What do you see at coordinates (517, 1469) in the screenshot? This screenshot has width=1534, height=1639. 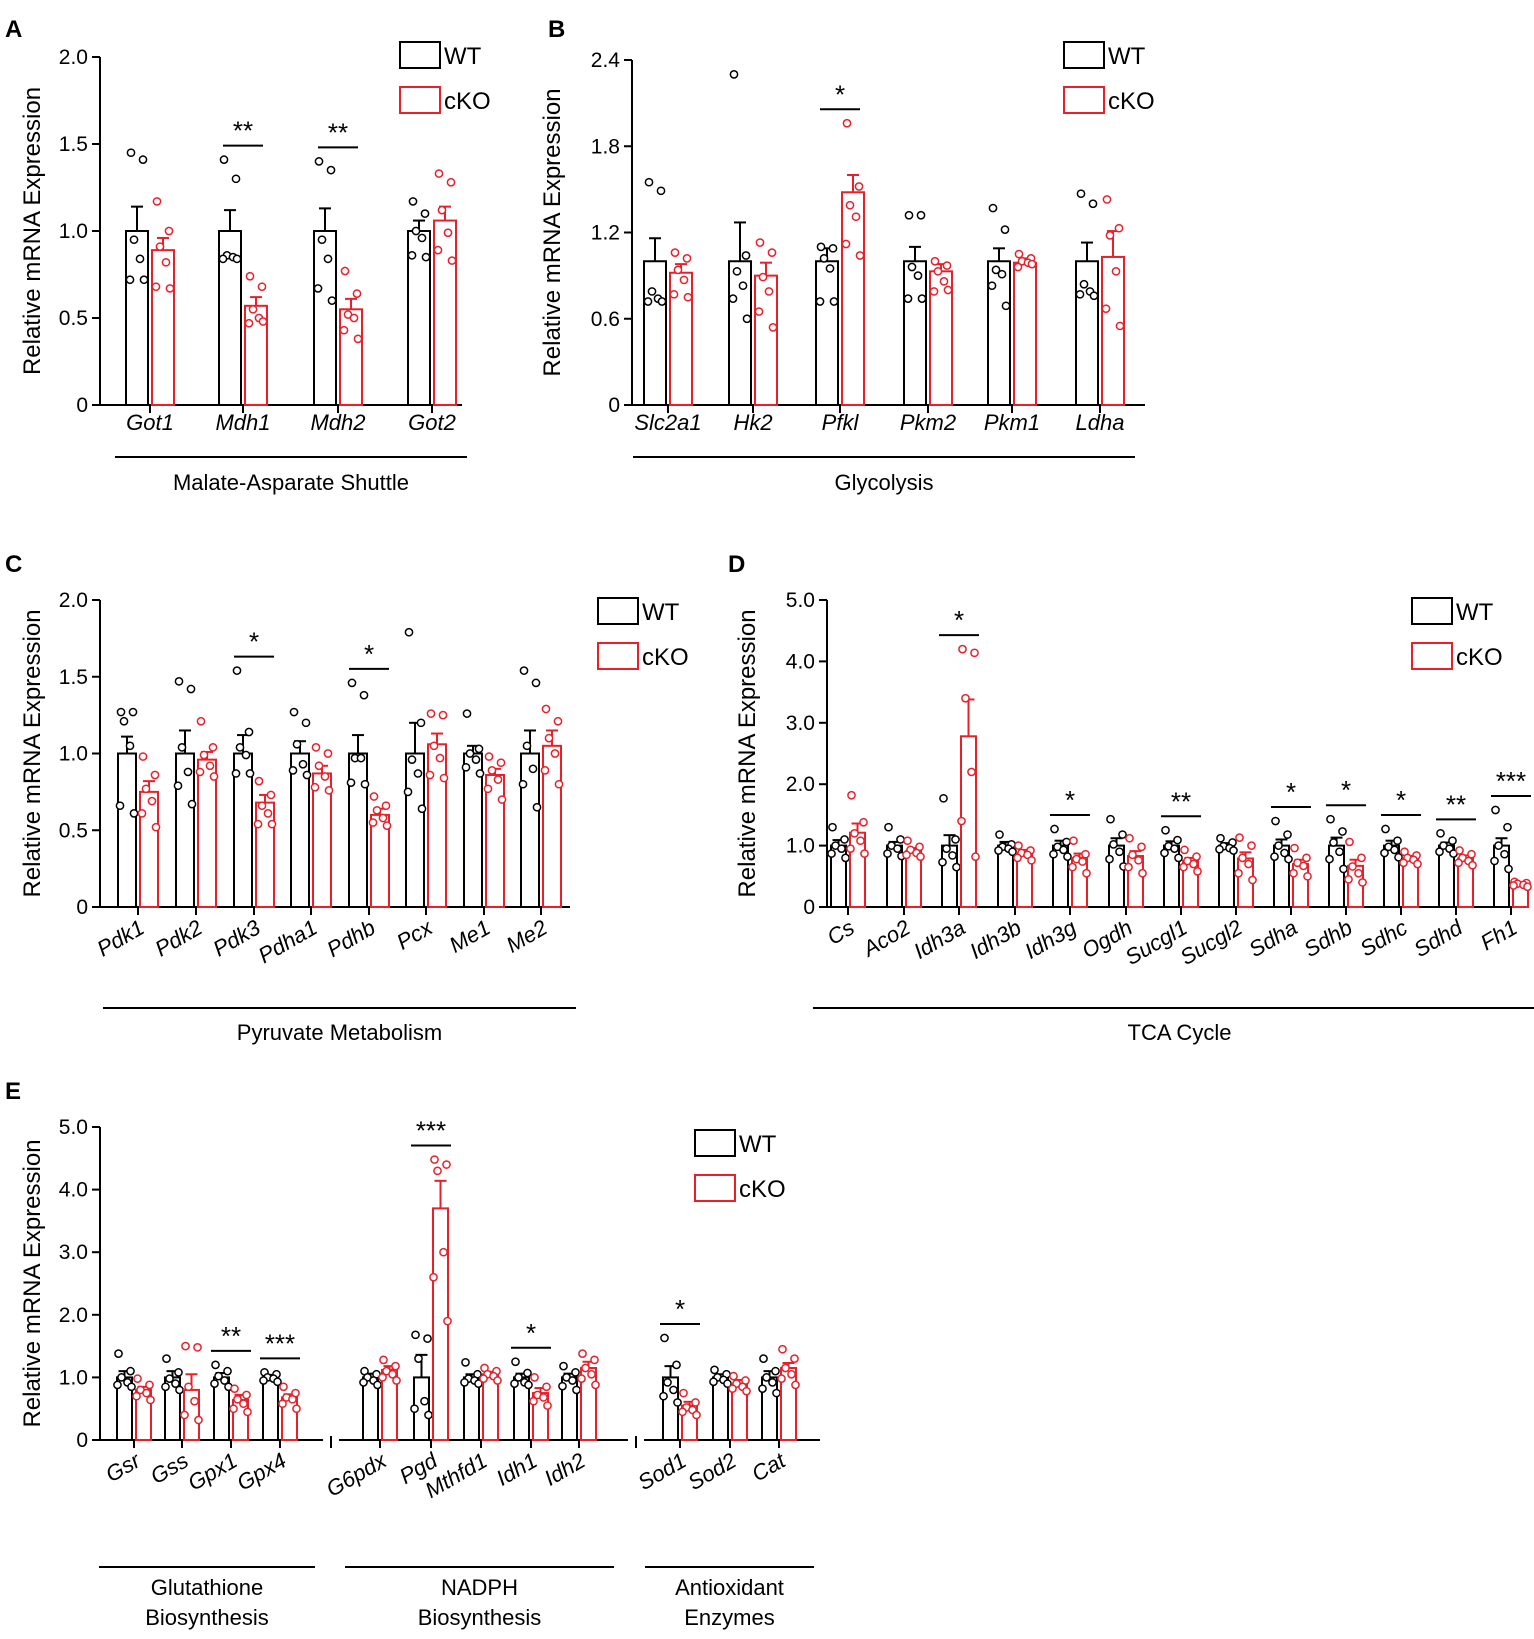 I see `gene-label: Idh1` at bounding box center [517, 1469].